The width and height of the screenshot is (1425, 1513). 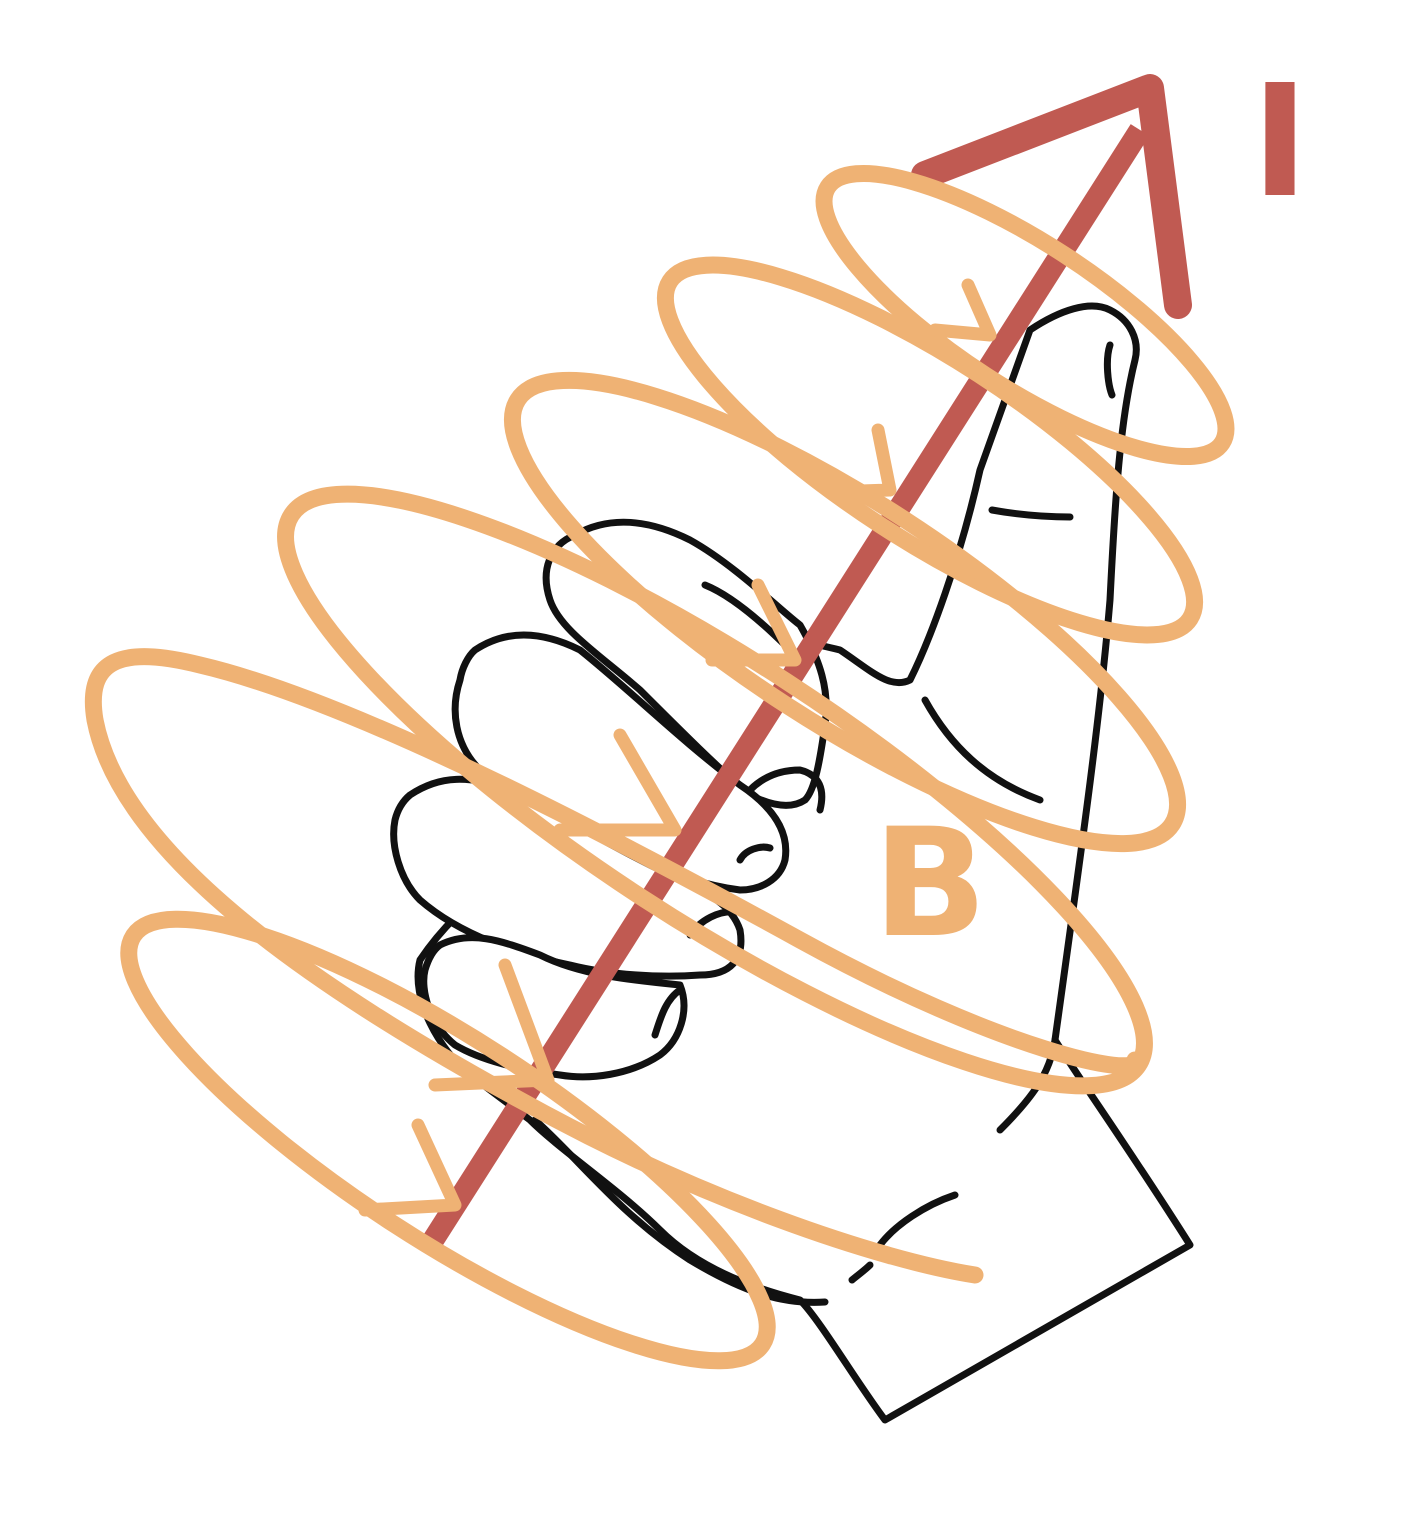 What do you see at coordinates (667, 1012) in the screenshot?
I see `little-finger-nail` at bounding box center [667, 1012].